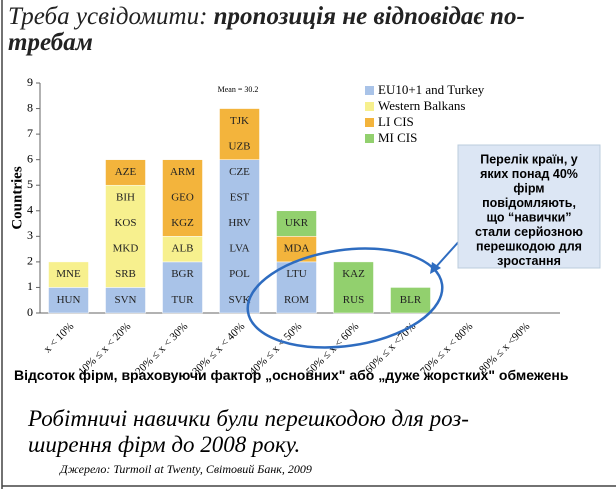 The image size is (616, 489). What do you see at coordinates (529, 174) in the screenshot?
I see `callout-text: яких понад 40%` at bounding box center [529, 174].